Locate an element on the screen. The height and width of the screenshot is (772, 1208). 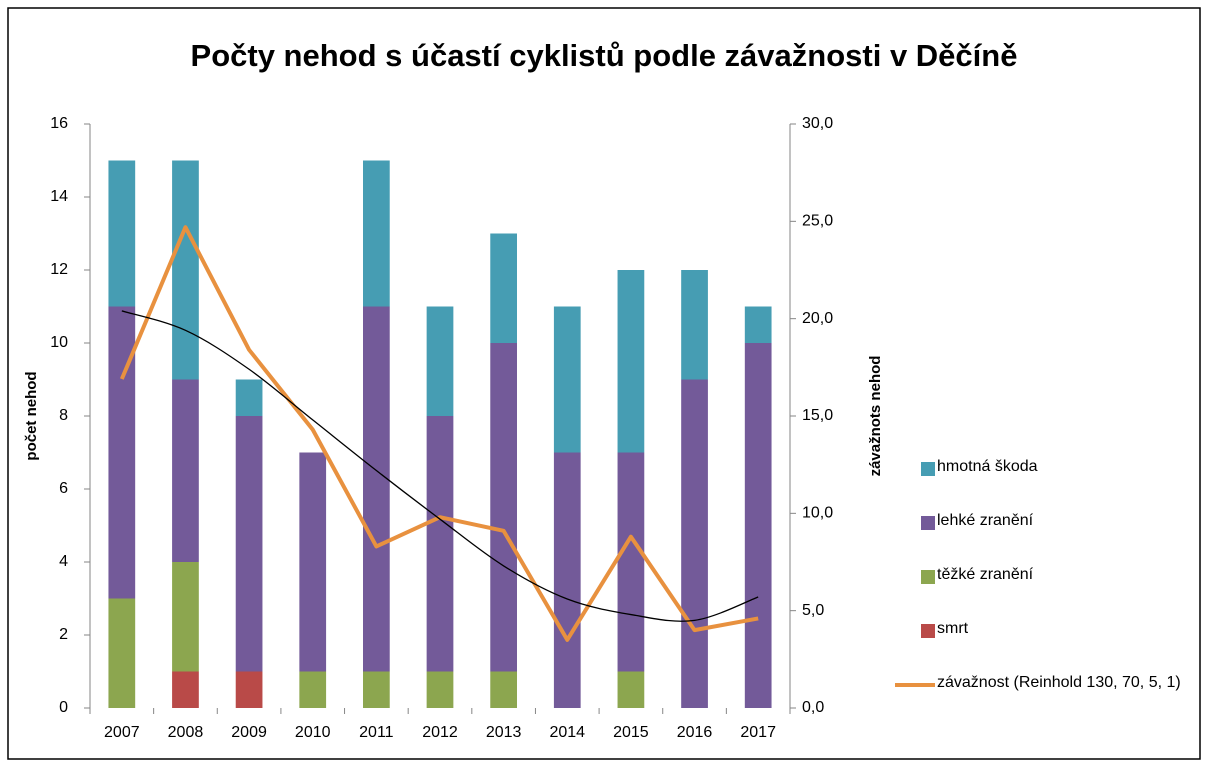
y2-tick-label: 15,0 is located at coordinates (817, 415).